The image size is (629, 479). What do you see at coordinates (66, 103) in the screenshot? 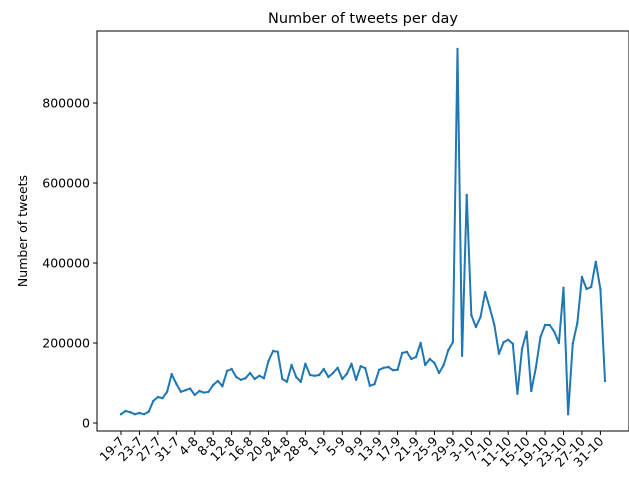
I see `y-tick-label: 800000` at bounding box center [66, 103].